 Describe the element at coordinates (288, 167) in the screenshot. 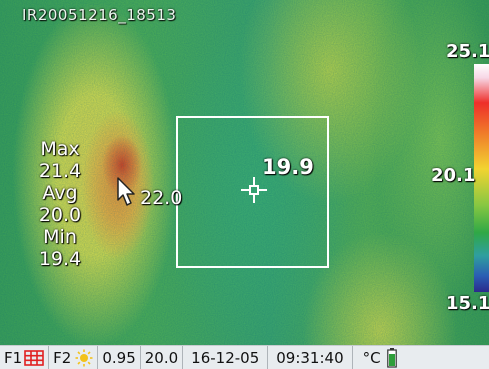

I see `box-temperature-value: 19.9` at that location.